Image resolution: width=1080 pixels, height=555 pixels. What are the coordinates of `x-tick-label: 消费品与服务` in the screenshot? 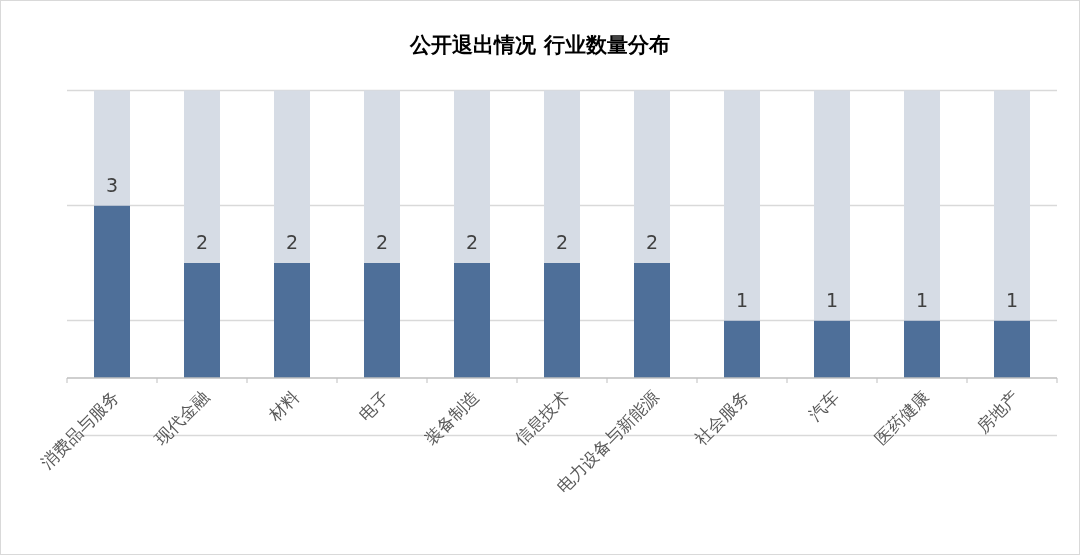 It's located at (79, 429).